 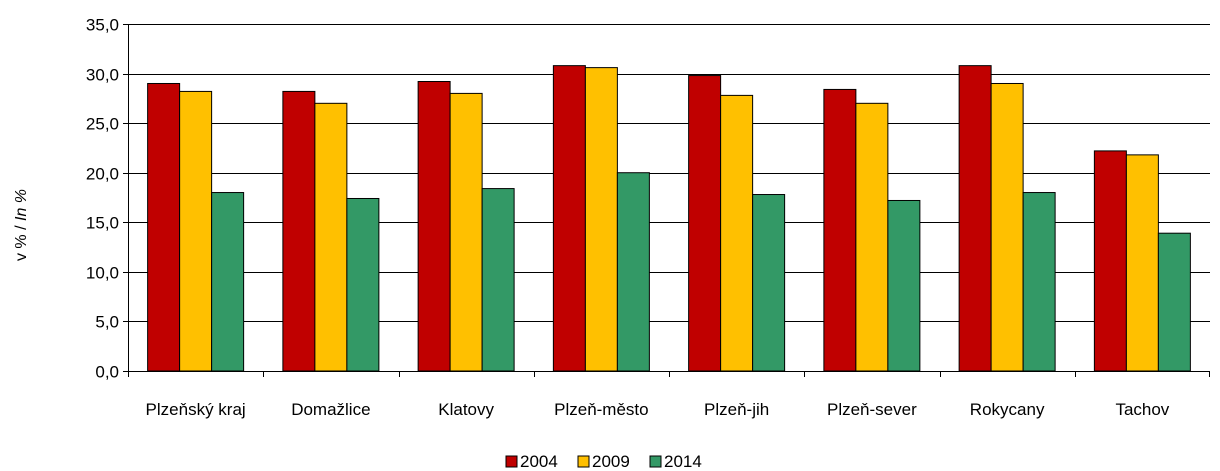 I want to click on legend-label: 2009, so click(x=611, y=461).